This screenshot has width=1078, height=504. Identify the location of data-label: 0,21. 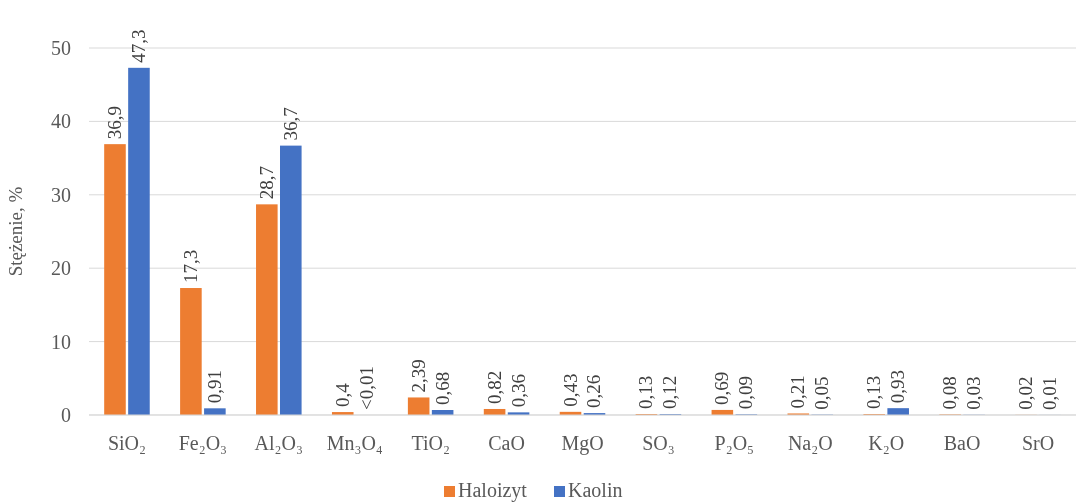
(798, 392).